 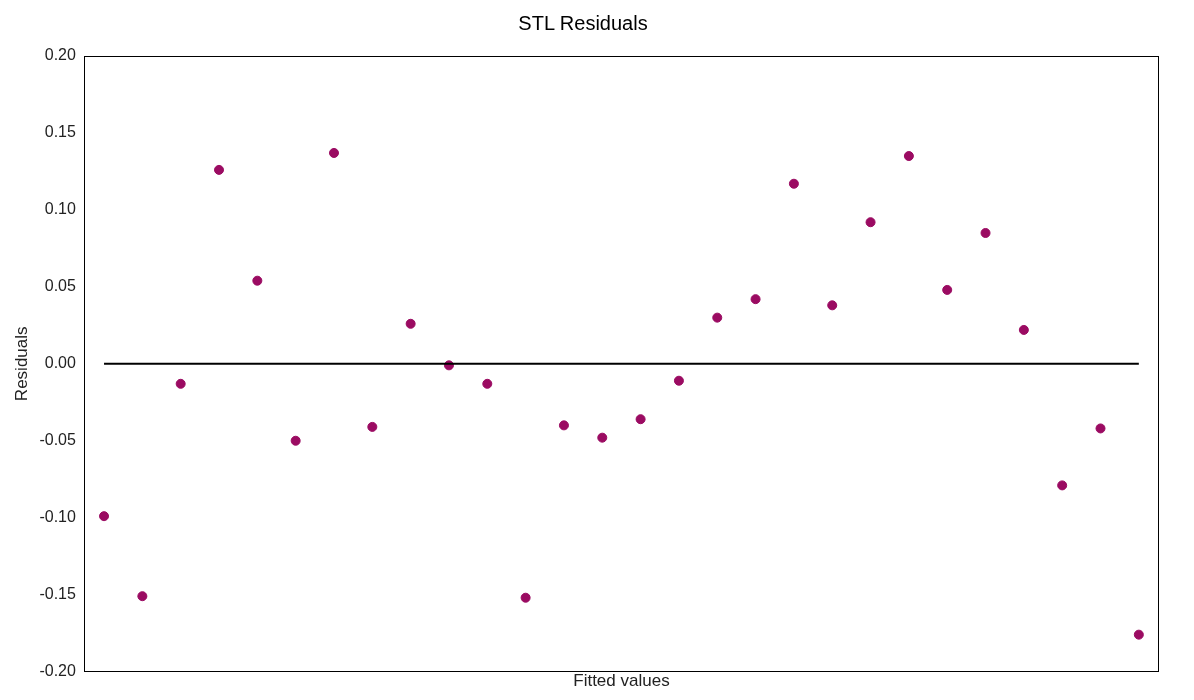 What do you see at coordinates (621, 681) in the screenshot?
I see `x-axis-title: Fitted values` at bounding box center [621, 681].